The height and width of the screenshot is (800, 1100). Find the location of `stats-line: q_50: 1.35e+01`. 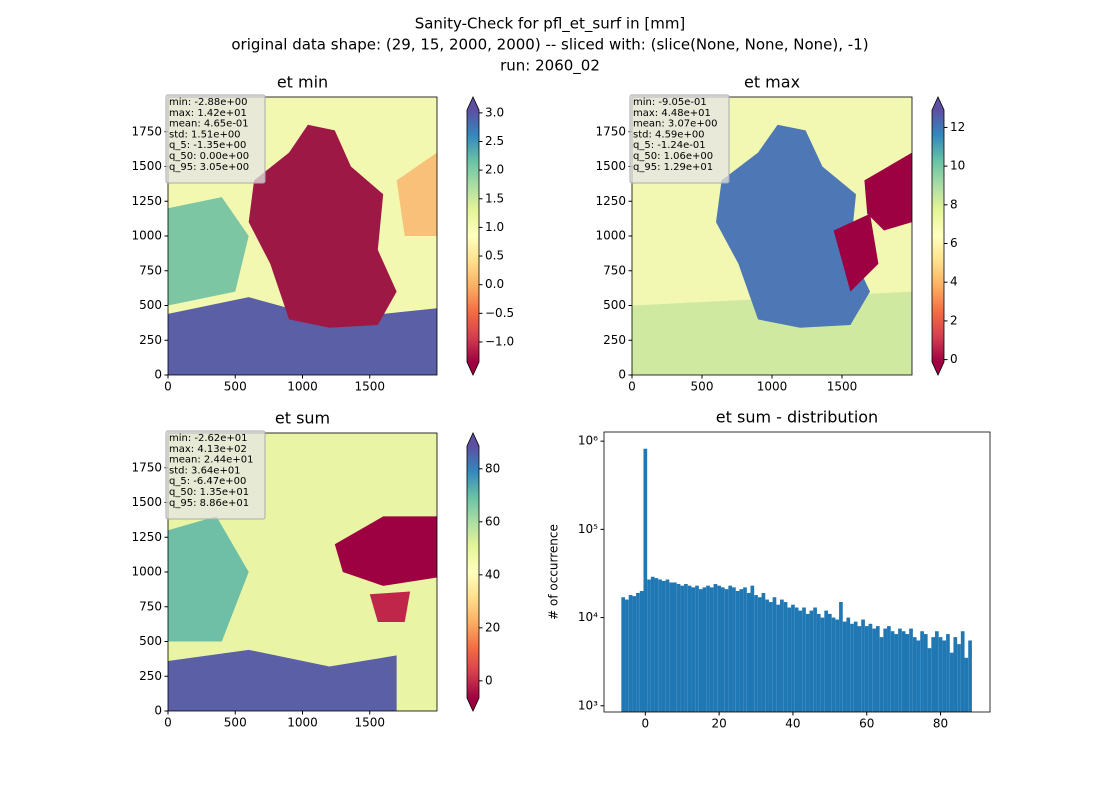

stats-line: q_50: 1.35e+01 is located at coordinates (209, 492).